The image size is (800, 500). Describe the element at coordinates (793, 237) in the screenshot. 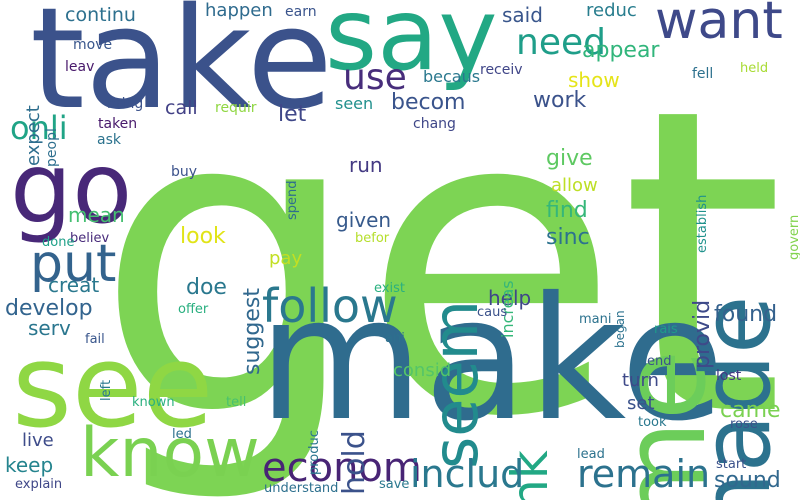

I see `word-govern: govern` at that location.